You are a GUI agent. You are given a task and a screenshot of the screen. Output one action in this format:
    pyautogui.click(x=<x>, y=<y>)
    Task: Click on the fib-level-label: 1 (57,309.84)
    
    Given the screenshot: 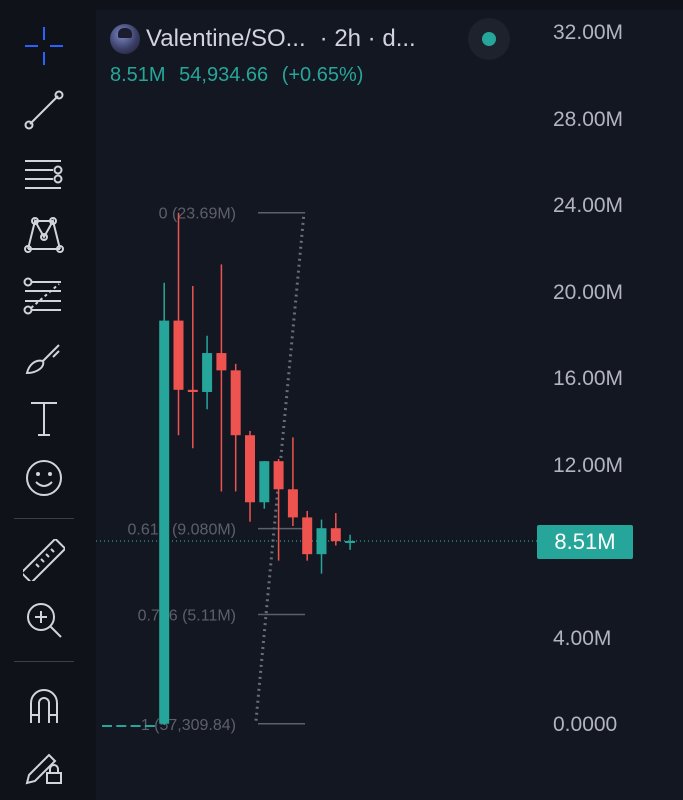 What is the action you would take?
    pyautogui.click(x=188, y=725)
    